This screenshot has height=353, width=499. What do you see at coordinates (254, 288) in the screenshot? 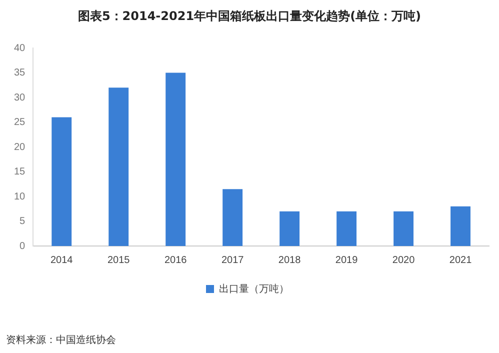
I see `legend-label: 出口量（万吨）` at bounding box center [254, 288].